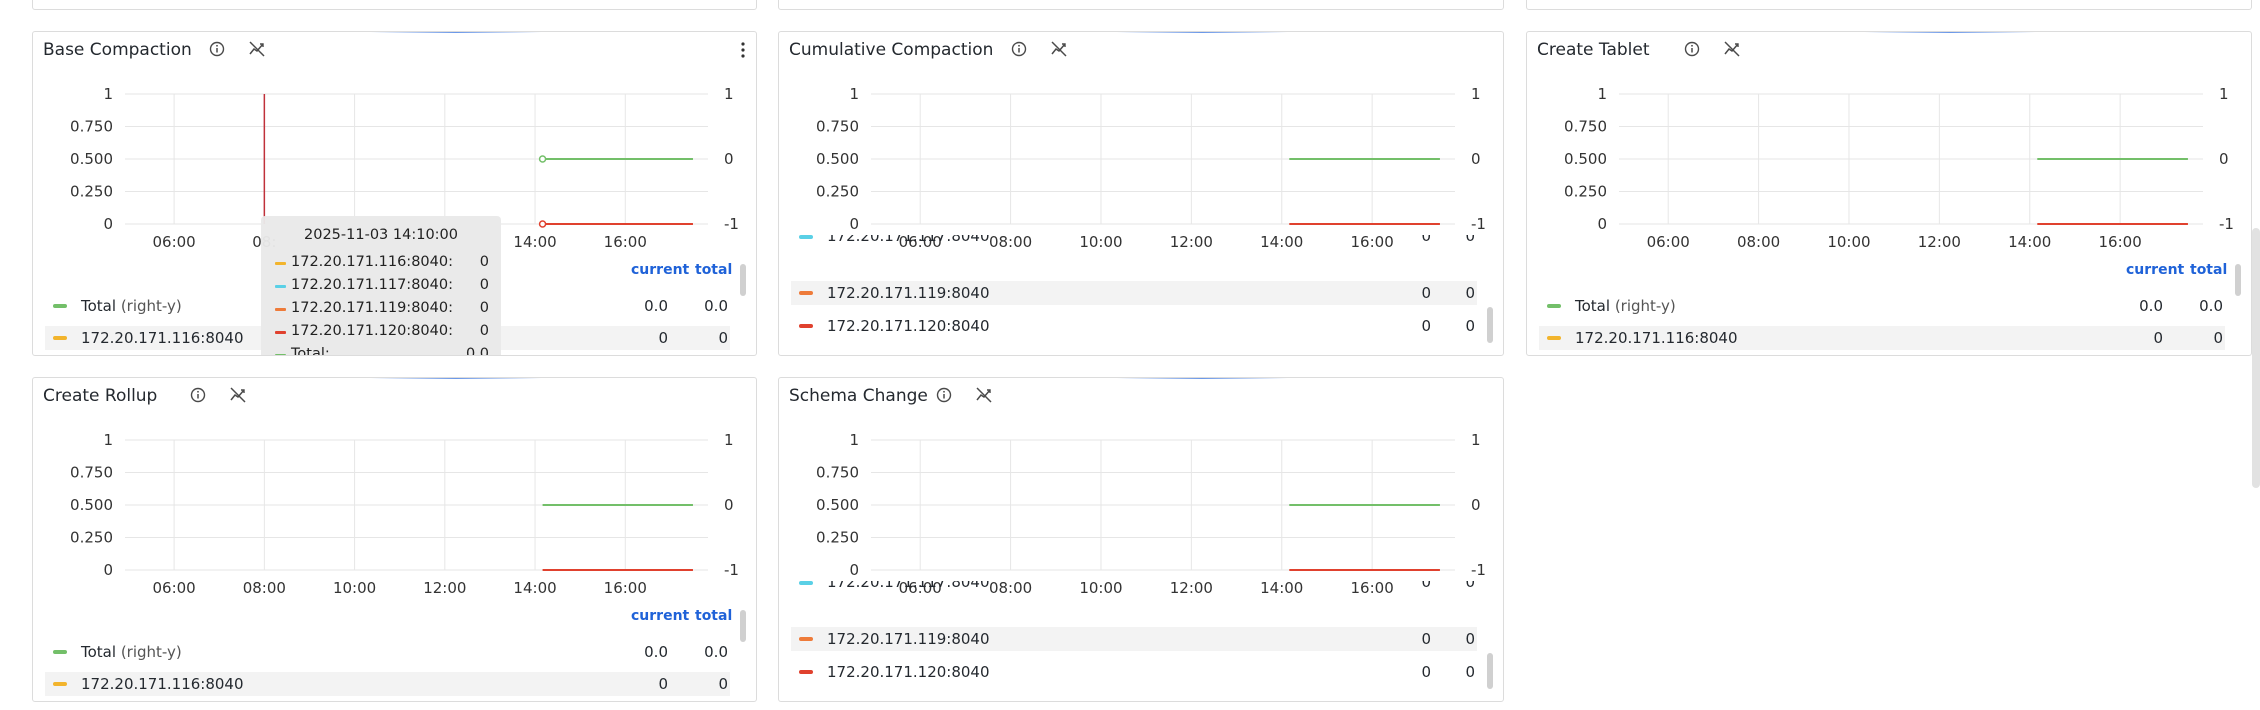  Describe the element at coordinates (908, 639) in the screenshot. I see `legend-series-name: 172.20.171.119:8040` at that location.